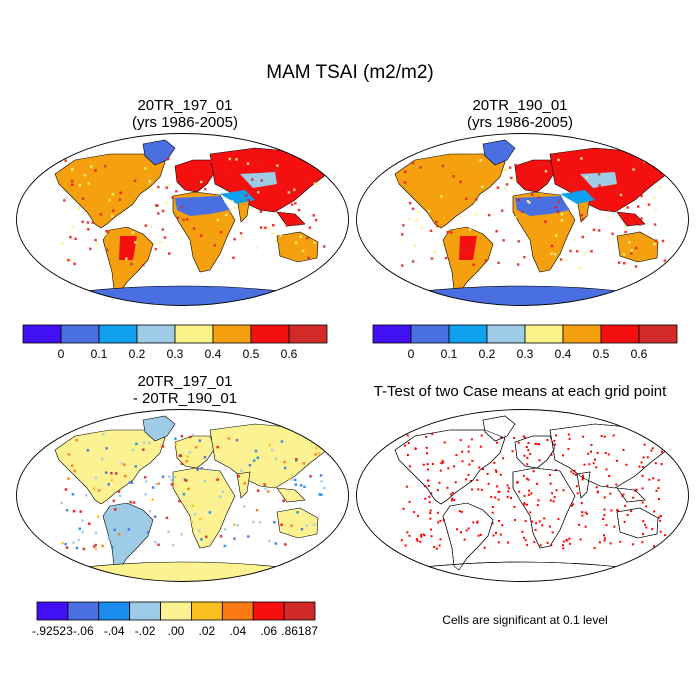 The height and width of the screenshot is (700, 700). What do you see at coordinates (243, 485) in the screenshot?
I see `continent-india` at bounding box center [243, 485].